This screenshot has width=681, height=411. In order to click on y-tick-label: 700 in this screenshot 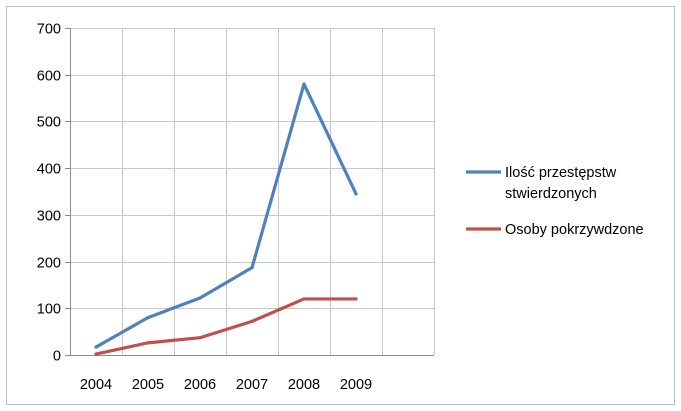, I will do `click(49, 30)`.